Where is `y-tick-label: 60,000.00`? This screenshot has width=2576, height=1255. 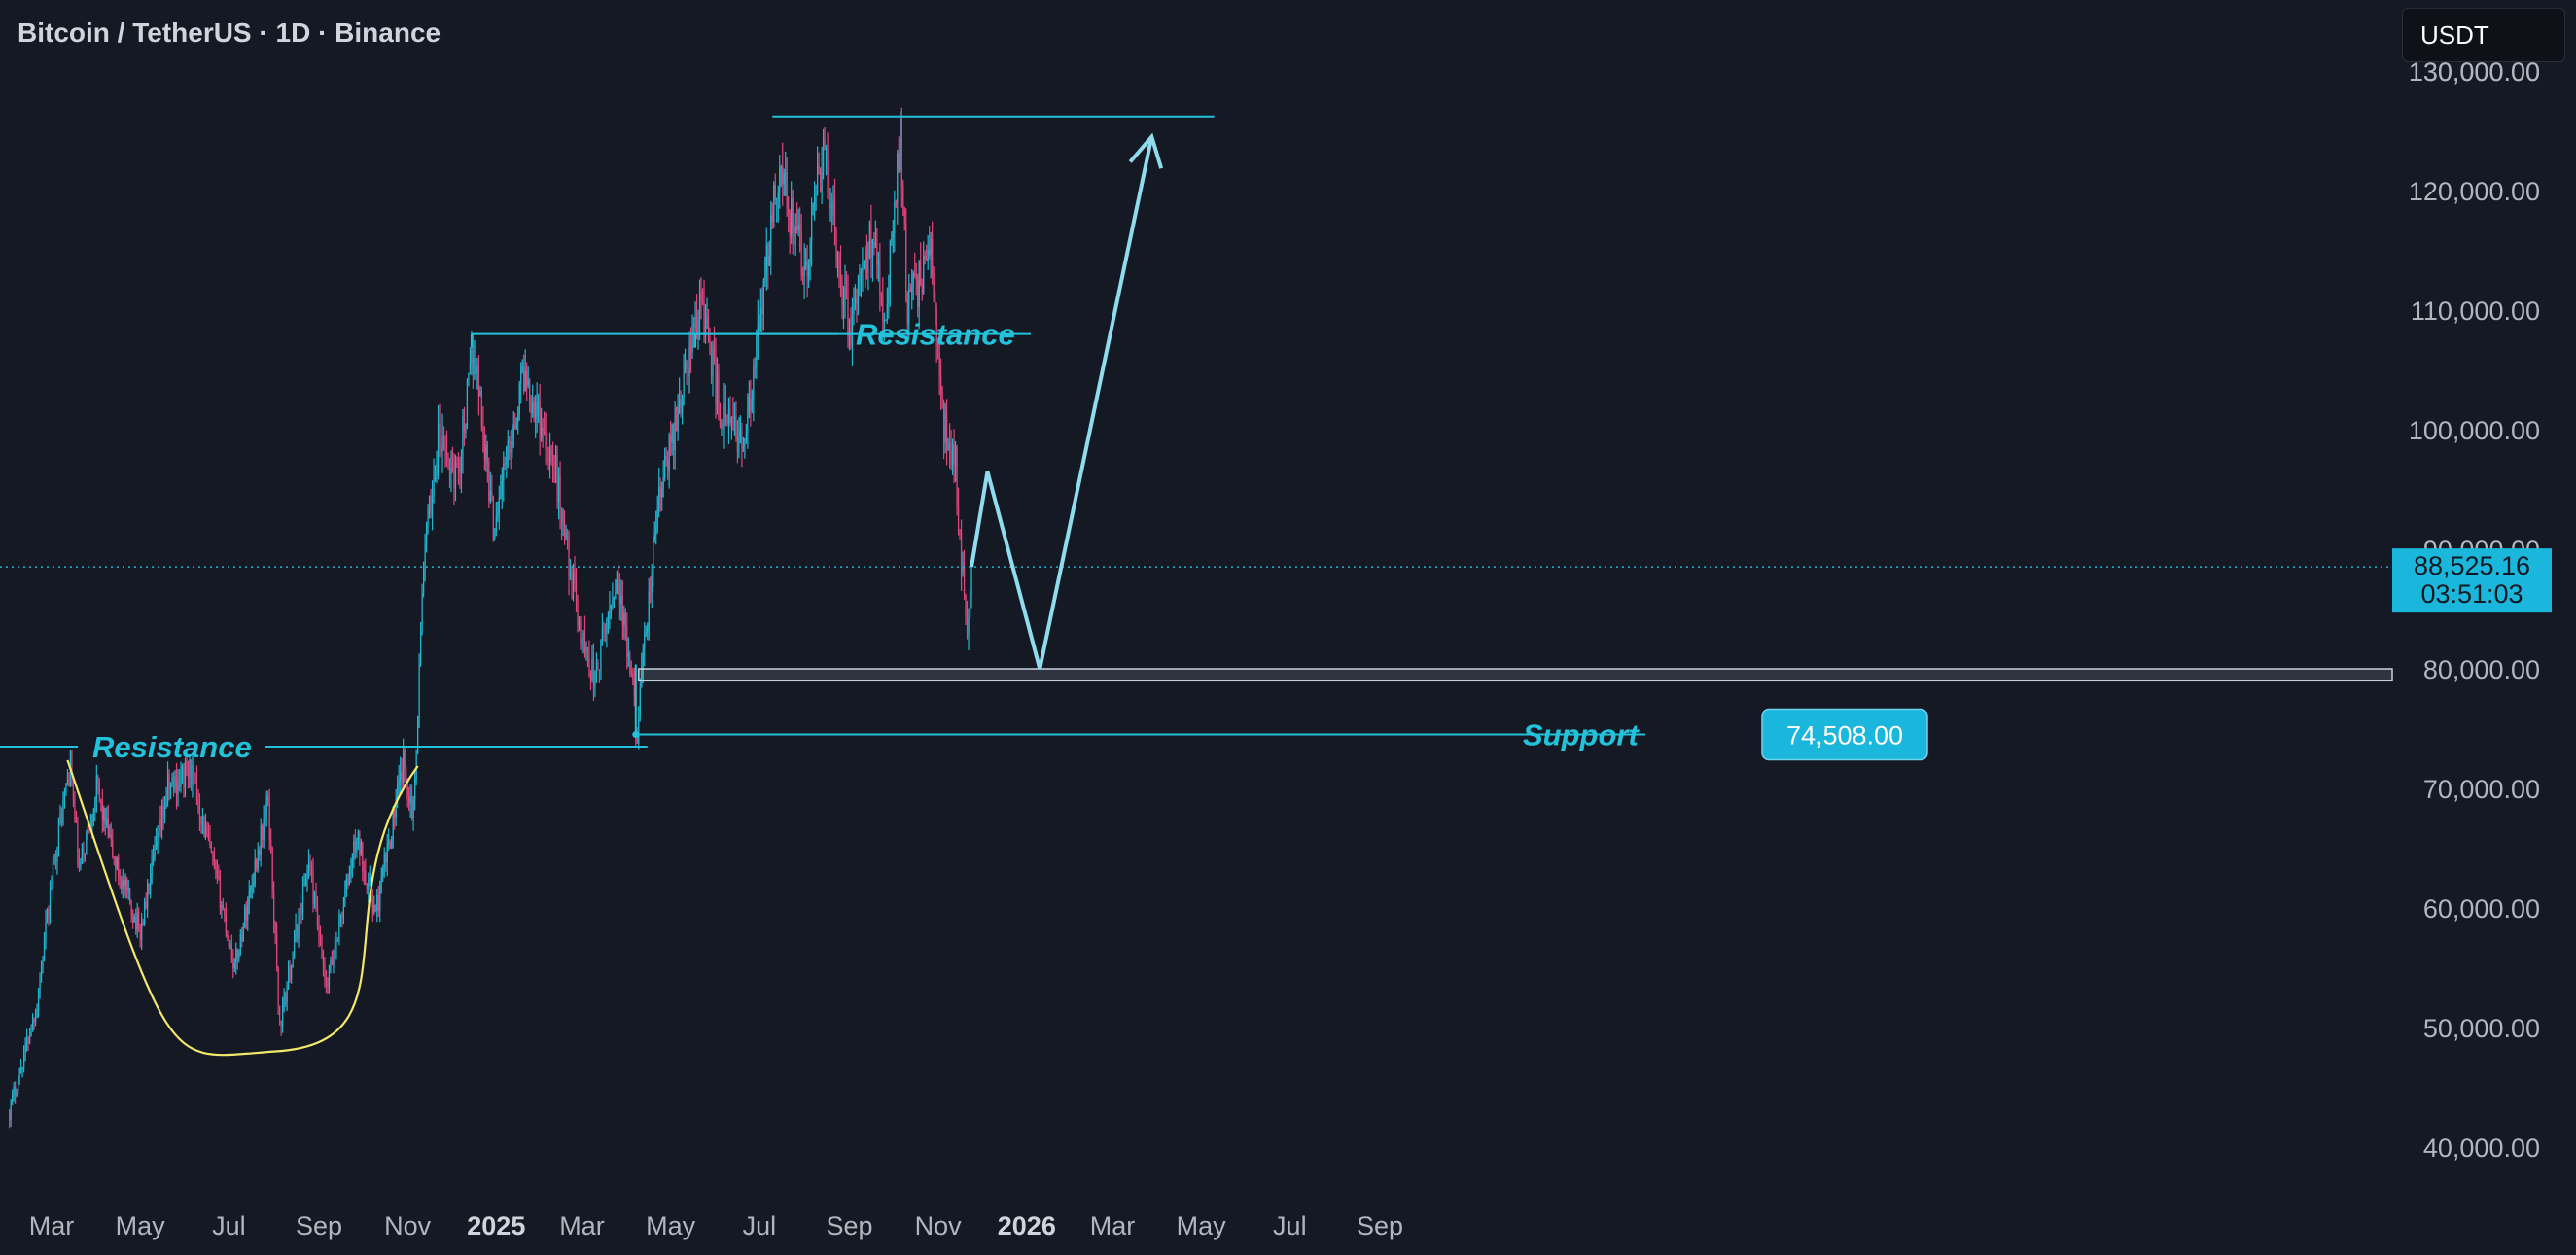 y-tick-label: 60,000.00 is located at coordinates (2481, 909).